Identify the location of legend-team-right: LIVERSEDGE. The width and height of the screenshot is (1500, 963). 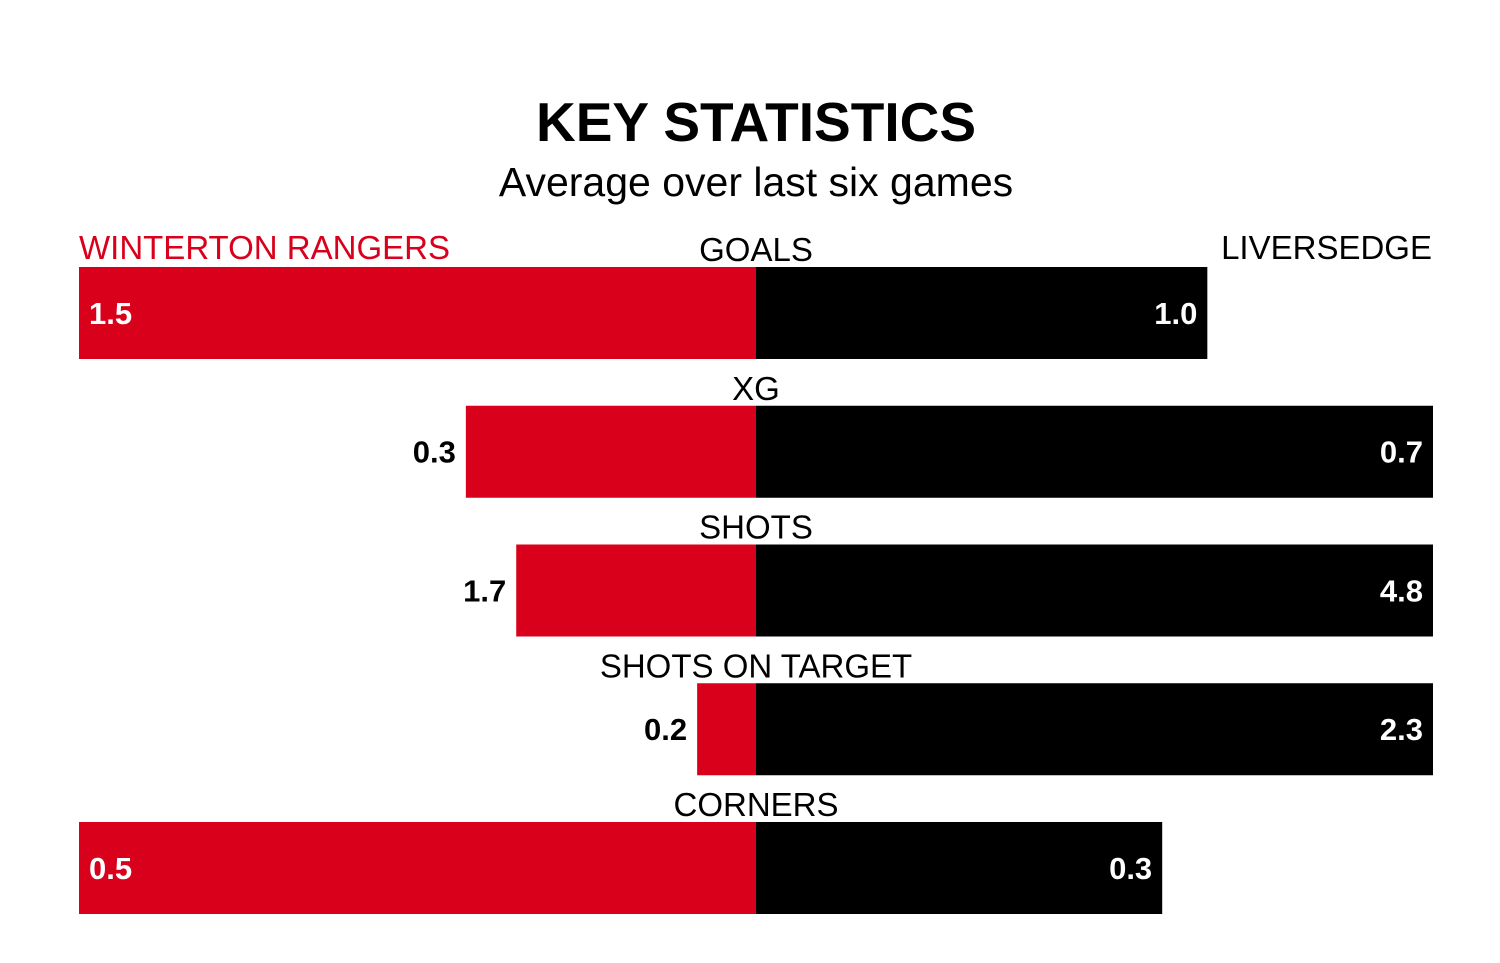
(1326, 247).